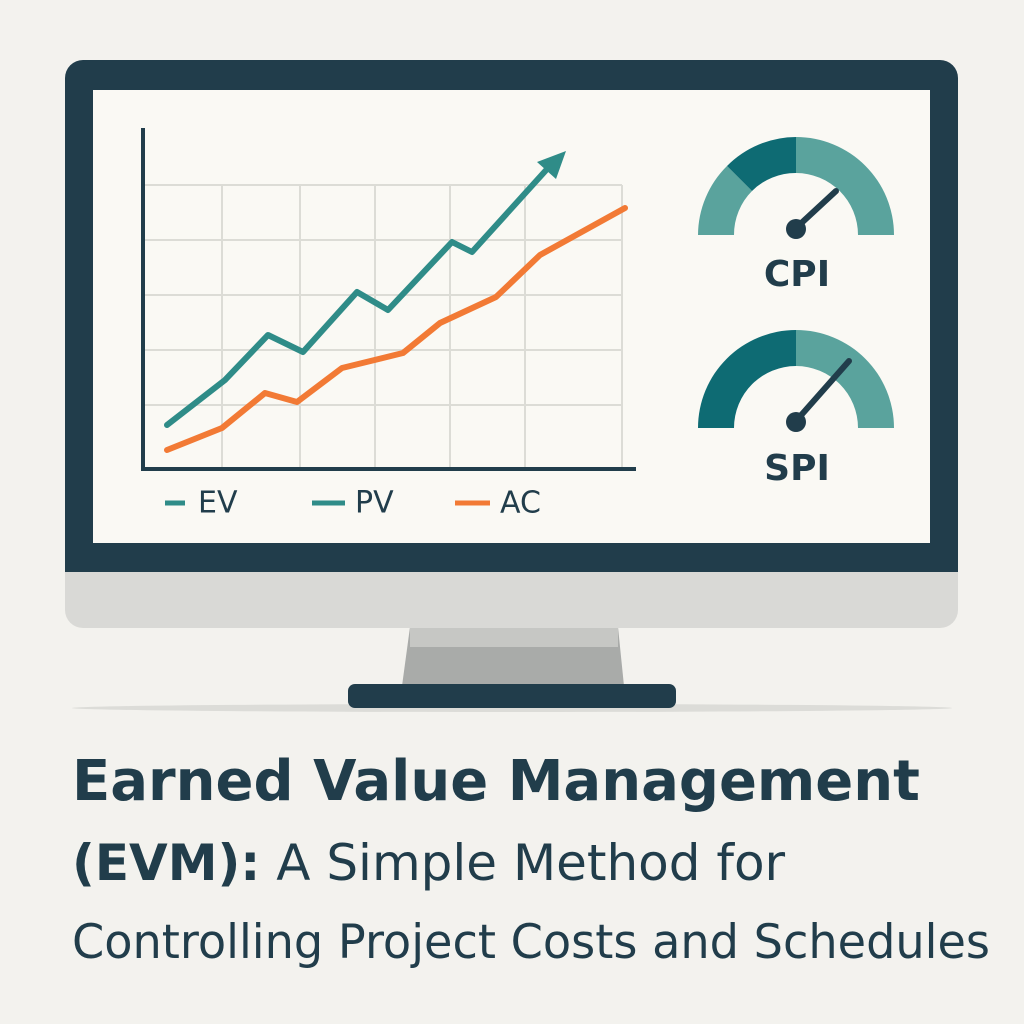 The image size is (1024, 1024). I want to click on stand-neck-top, so click(514, 637).